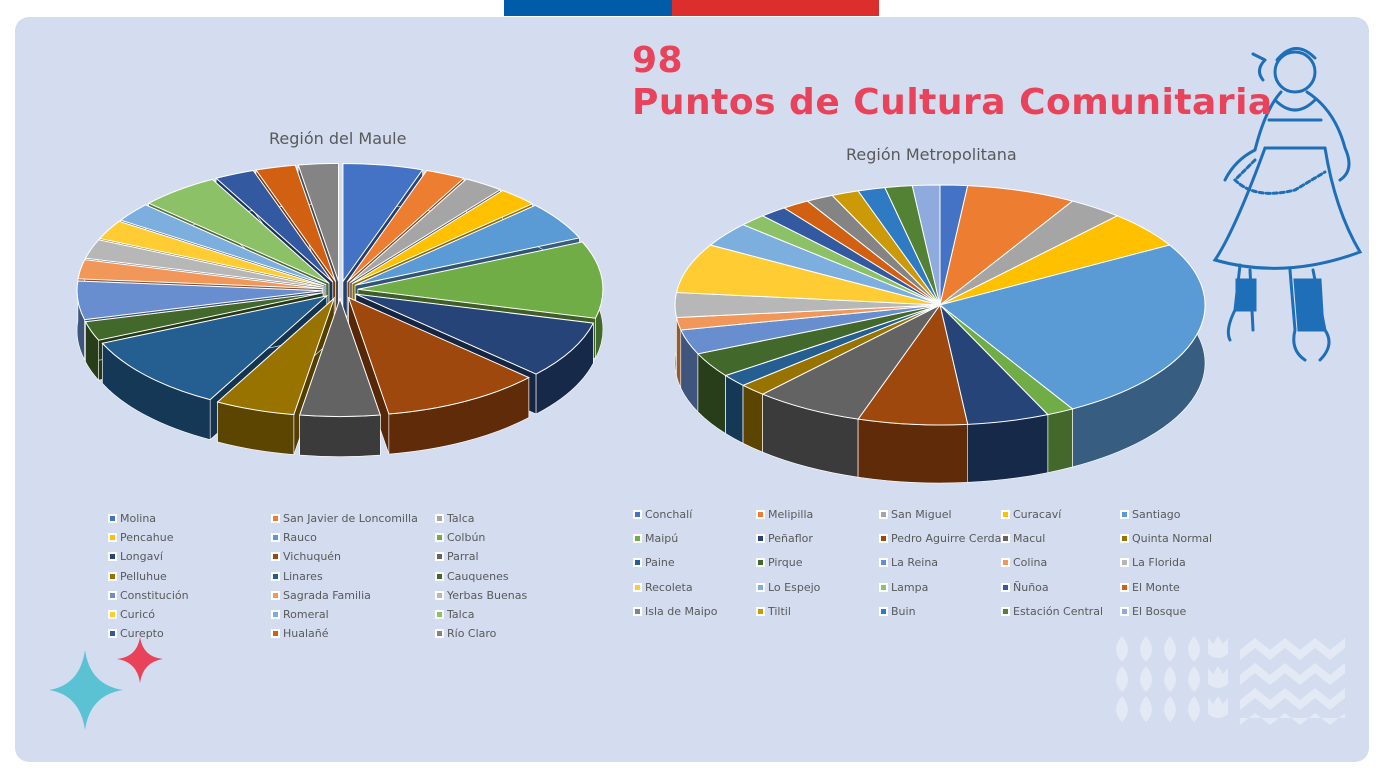 The image size is (1384, 780). Describe the element at coordinates (1058, 611) in the screenshot. I see `legend-label: Estación Central` at that location.